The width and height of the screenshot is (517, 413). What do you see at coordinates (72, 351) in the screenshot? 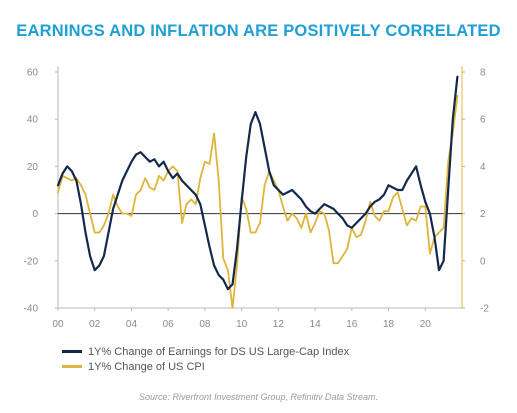
I see `legend-swatch-earnings` at bounding box center [72, 351].